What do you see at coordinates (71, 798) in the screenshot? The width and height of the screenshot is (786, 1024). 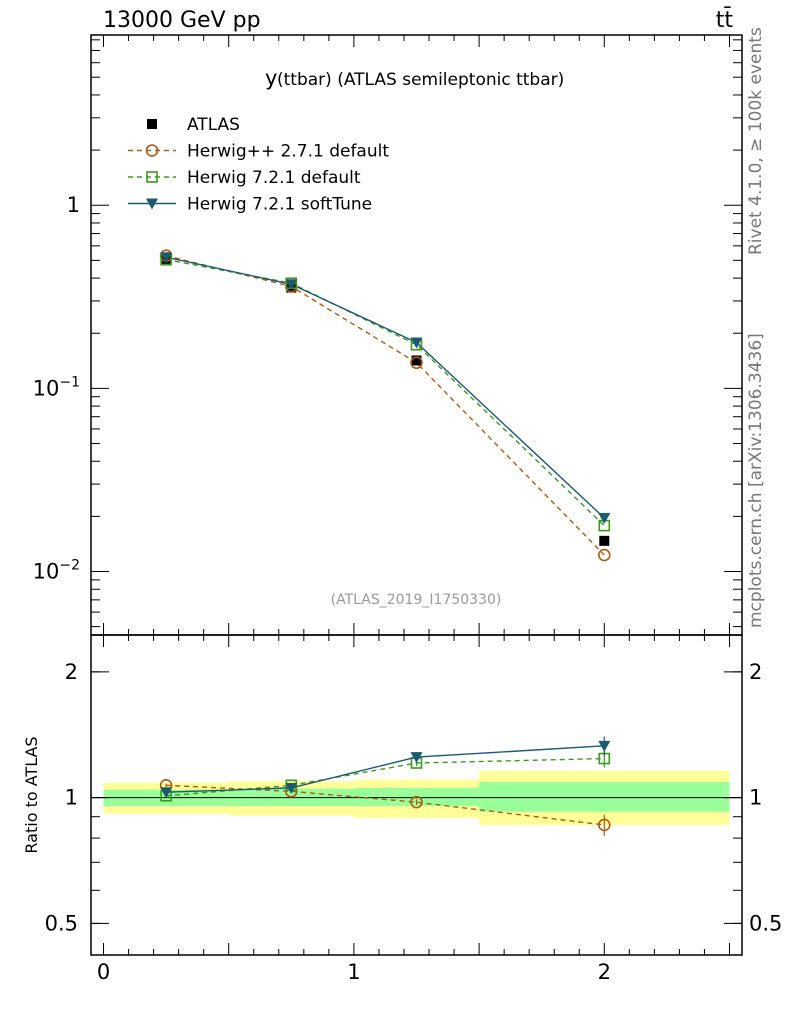 I see `ratio-y-tick-label-1: 1` at bounding box center [71, 798].